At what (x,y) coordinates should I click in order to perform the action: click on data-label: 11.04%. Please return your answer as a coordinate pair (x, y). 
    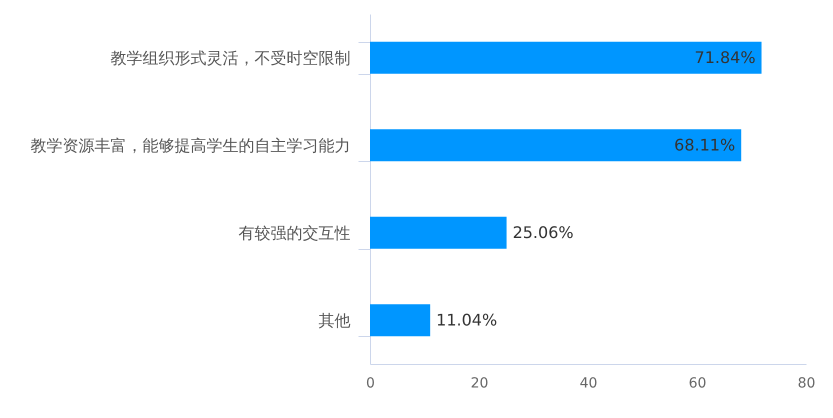
    Looking at the image, I should click on (467, 320).